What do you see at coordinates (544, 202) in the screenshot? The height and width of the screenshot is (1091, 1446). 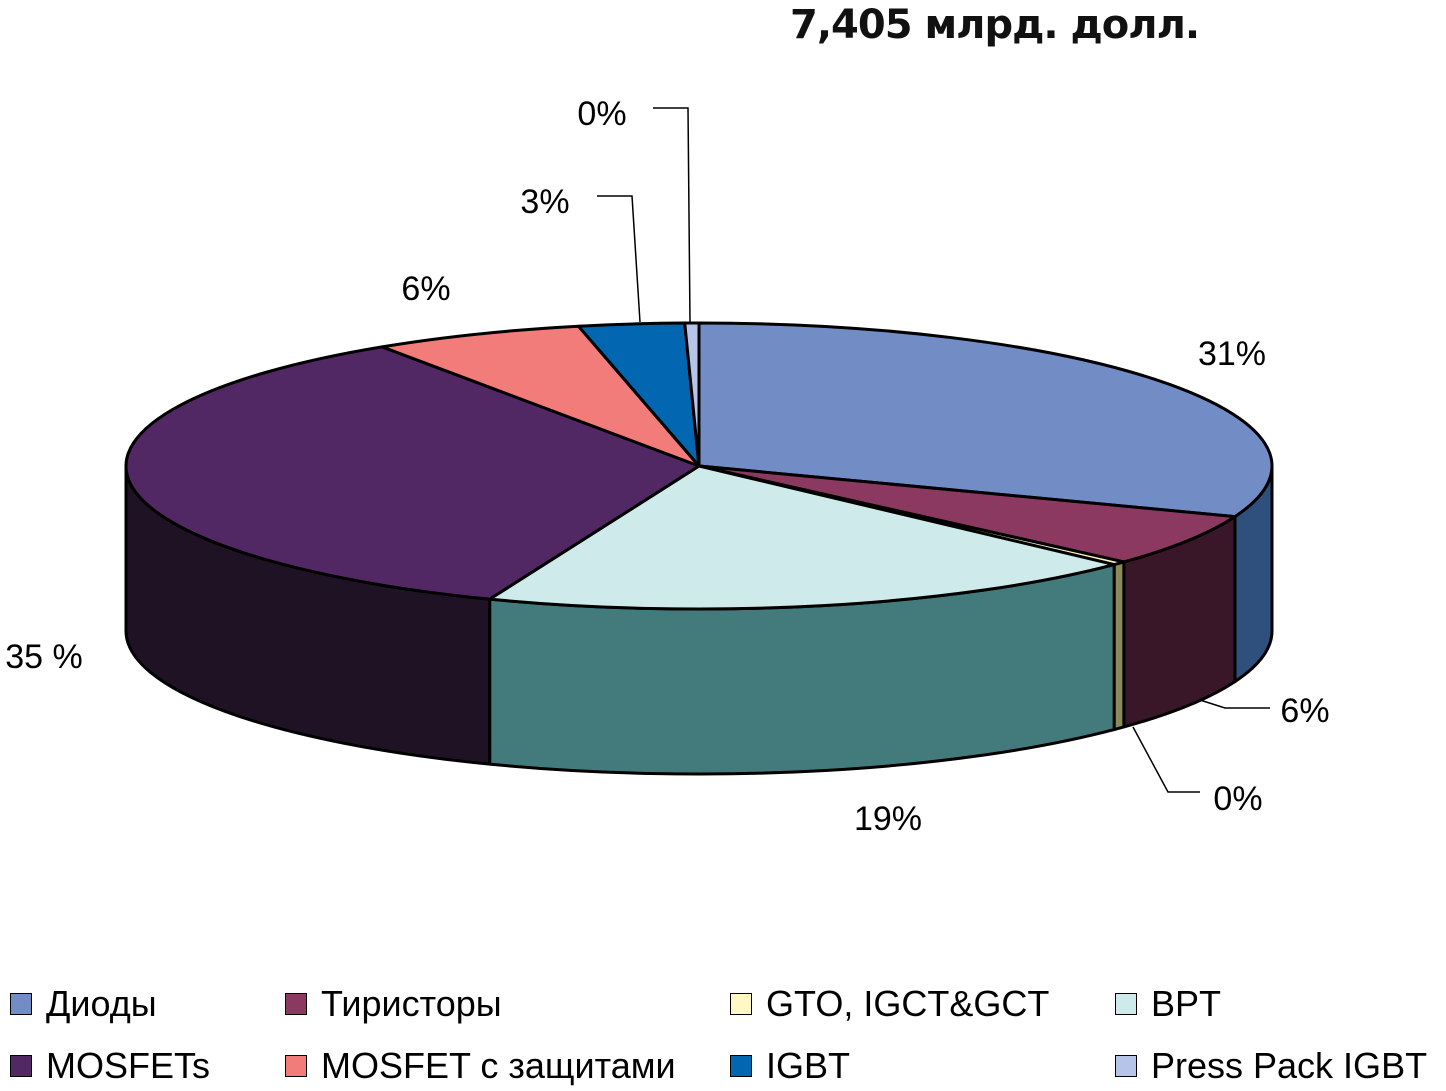 I see `data-label-6: 3%` at bounding box center [544, 202].